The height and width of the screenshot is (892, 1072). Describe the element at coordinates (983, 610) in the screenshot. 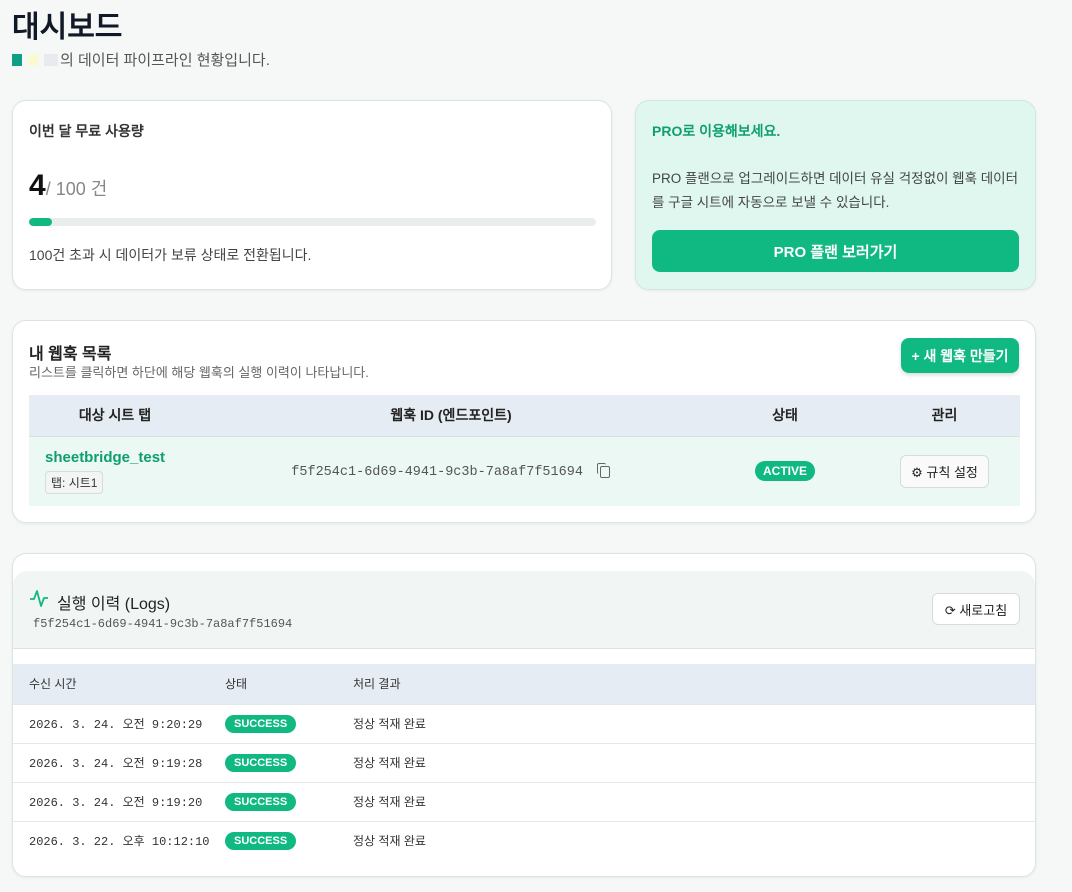

I see `refresh-label: 새로고침` at that location.